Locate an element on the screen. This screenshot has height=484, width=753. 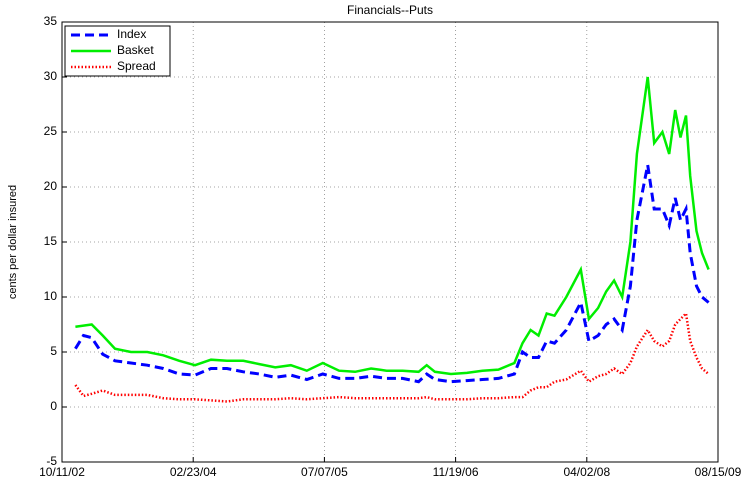
y-tick-label: 25 is located at coordinates (51, 131).